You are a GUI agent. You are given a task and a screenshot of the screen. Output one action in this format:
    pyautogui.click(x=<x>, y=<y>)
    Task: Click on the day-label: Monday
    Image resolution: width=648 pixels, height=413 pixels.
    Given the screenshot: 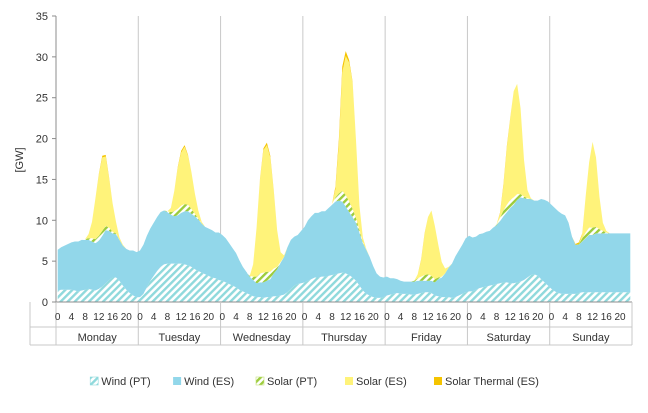 What is the action you would take?
    pyautogui.click(x=98, y=338)
    